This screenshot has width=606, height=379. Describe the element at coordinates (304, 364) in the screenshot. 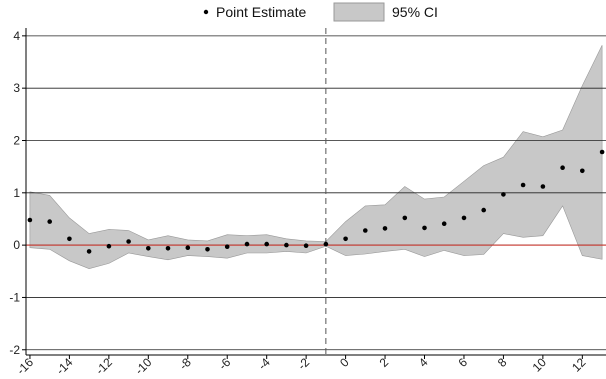

I see `x-tick-label--2: -2` at that location.